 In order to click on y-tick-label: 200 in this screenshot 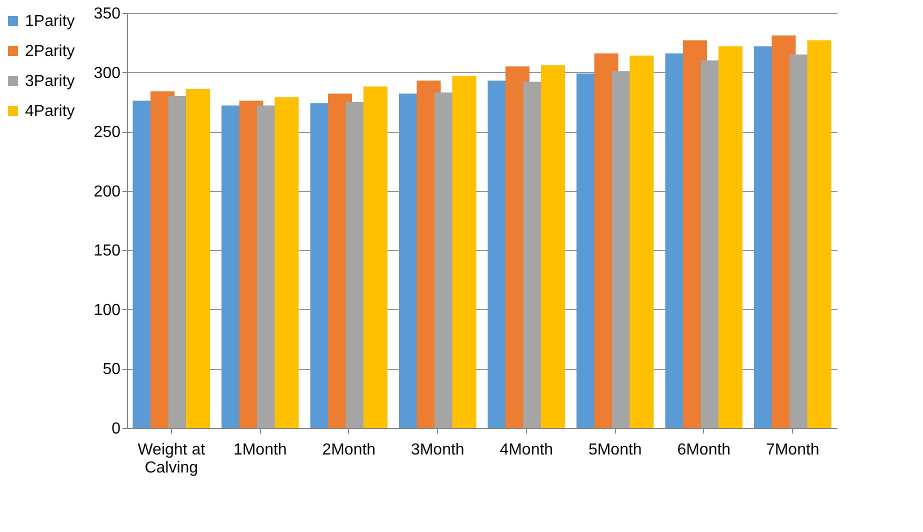, I will do `click(107, 191)`.